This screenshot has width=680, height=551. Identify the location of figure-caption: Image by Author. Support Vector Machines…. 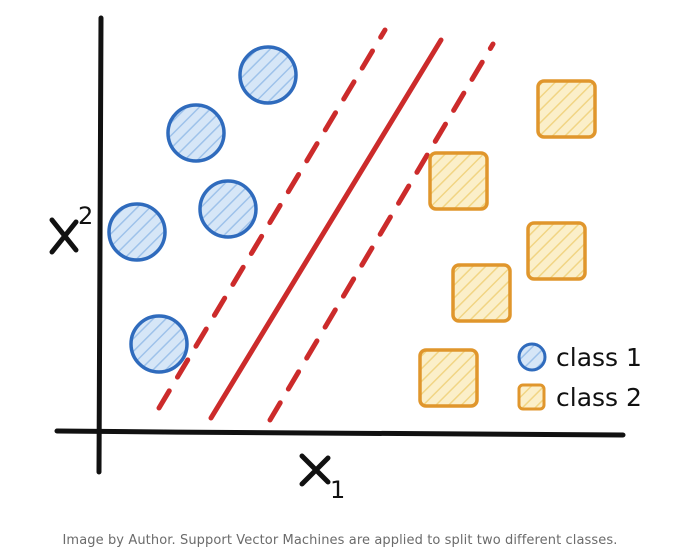
(340, 540).